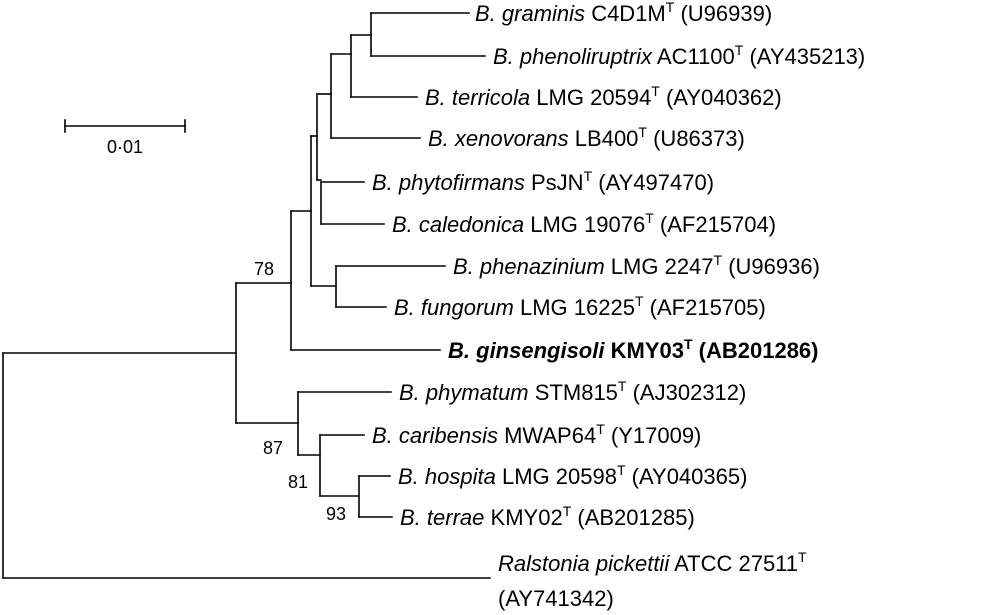 This screenshot has height=615, width=994. I want to click on scale-bar: 0·01, so click(125, 138).